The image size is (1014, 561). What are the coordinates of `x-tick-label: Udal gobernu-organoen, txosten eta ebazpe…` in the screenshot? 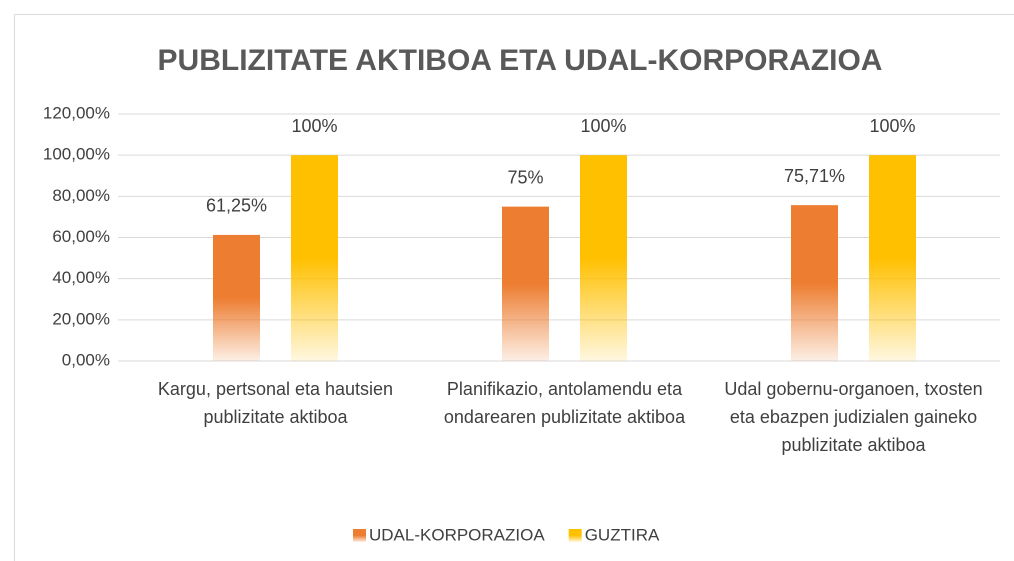 It's located at (853, 417).